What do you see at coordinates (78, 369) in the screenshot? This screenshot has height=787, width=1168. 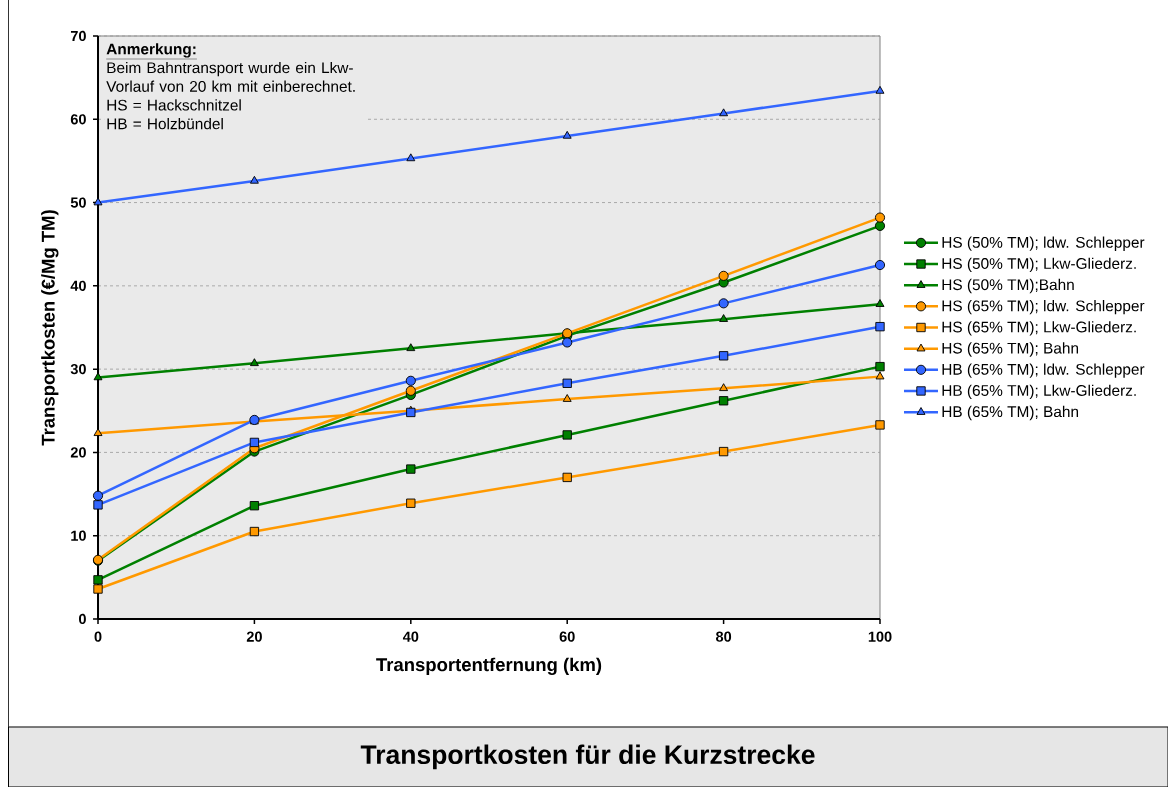 I see `y-tick-label: 30` at bounding box center [78, 369].